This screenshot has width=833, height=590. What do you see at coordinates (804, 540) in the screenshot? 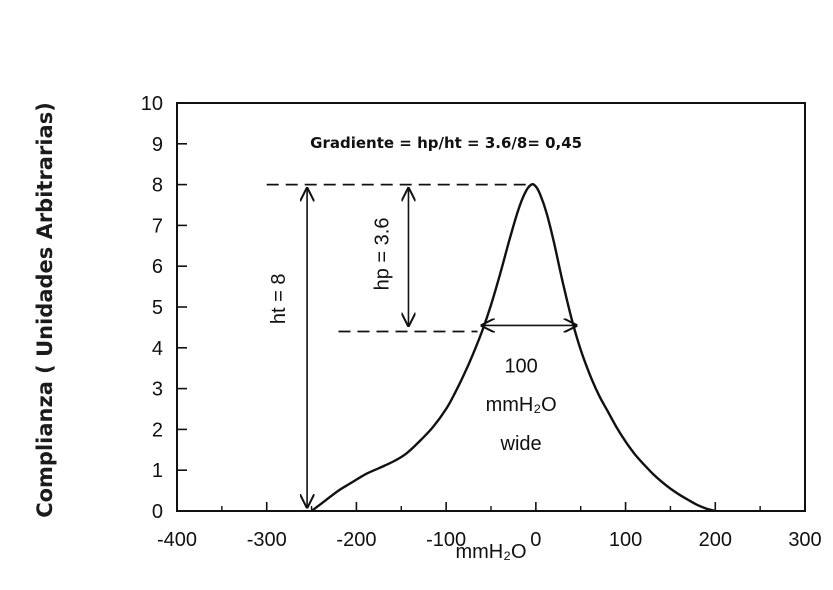
I see `x-tick-label: 300` at bounding box center [804, 540].